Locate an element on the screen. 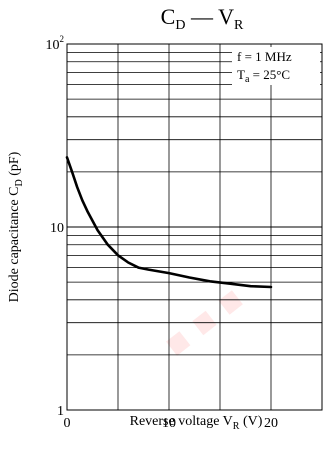  chart-title: CD — VR is located at coordinates (202, 18).